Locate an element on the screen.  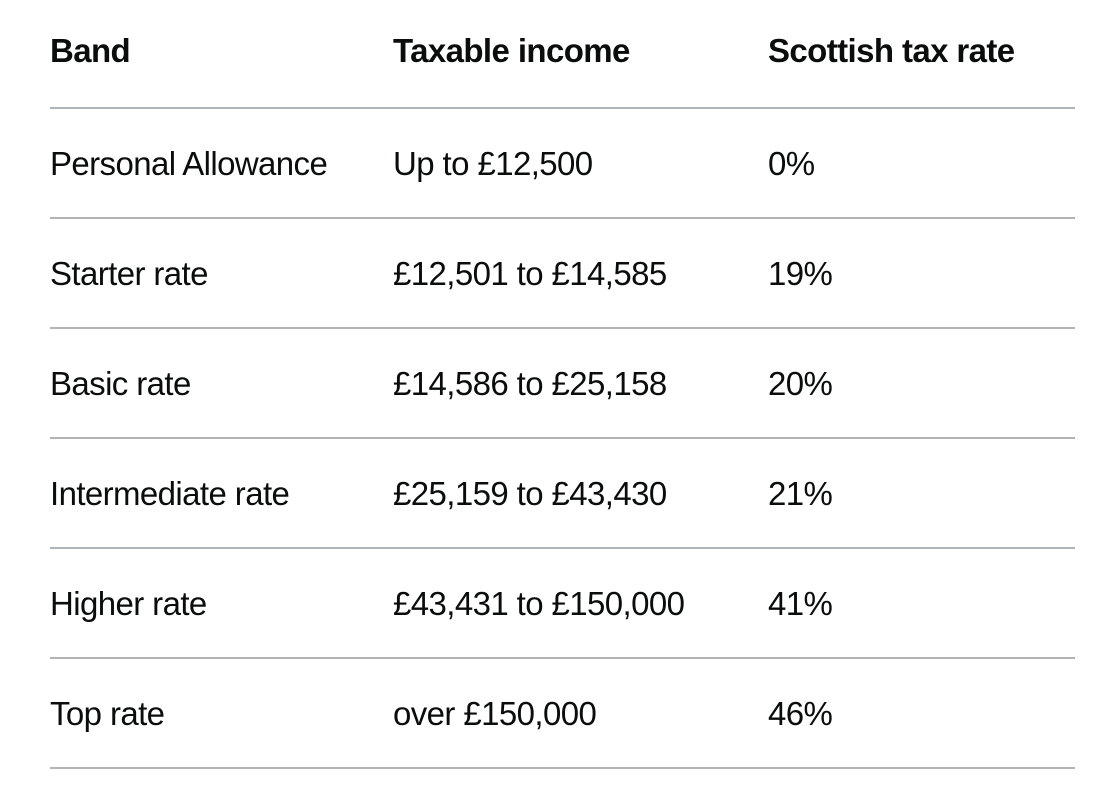
band-cell: Intermediate rate is located at coordinates (170, 493).